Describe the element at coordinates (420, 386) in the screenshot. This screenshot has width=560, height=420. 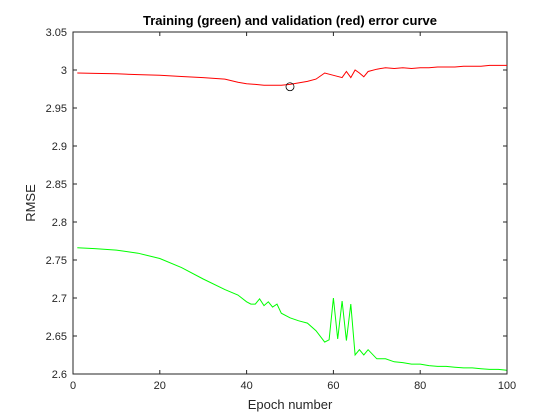
I see `x-tick-label: 80` at that location.